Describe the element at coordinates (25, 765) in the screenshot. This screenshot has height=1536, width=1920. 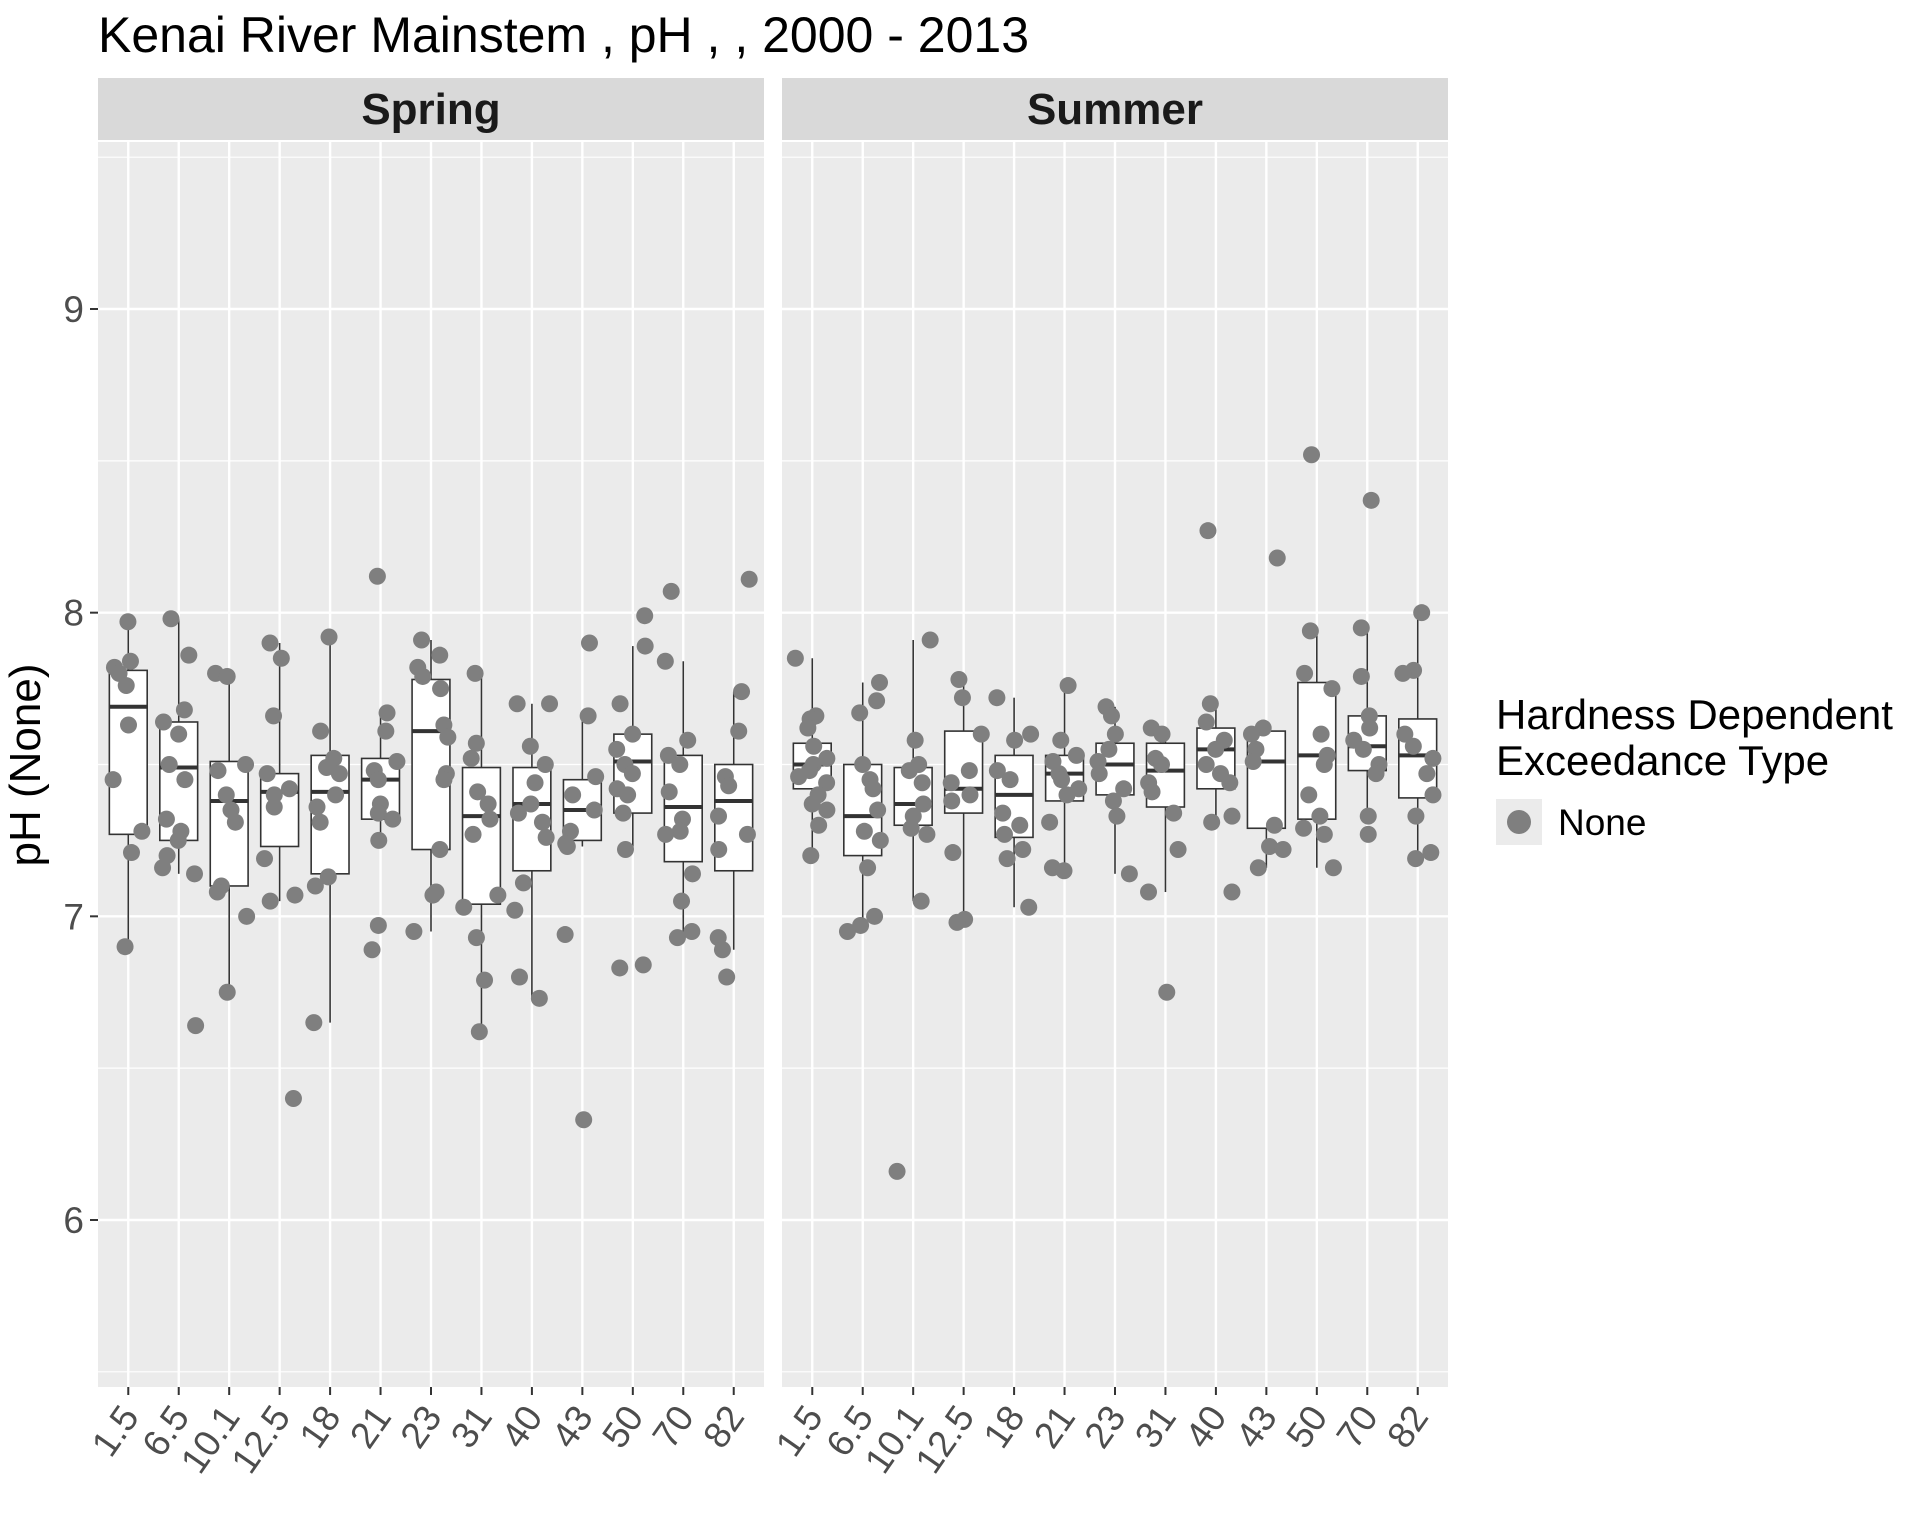
I see `y-axis-title: pH (None)` at that location.